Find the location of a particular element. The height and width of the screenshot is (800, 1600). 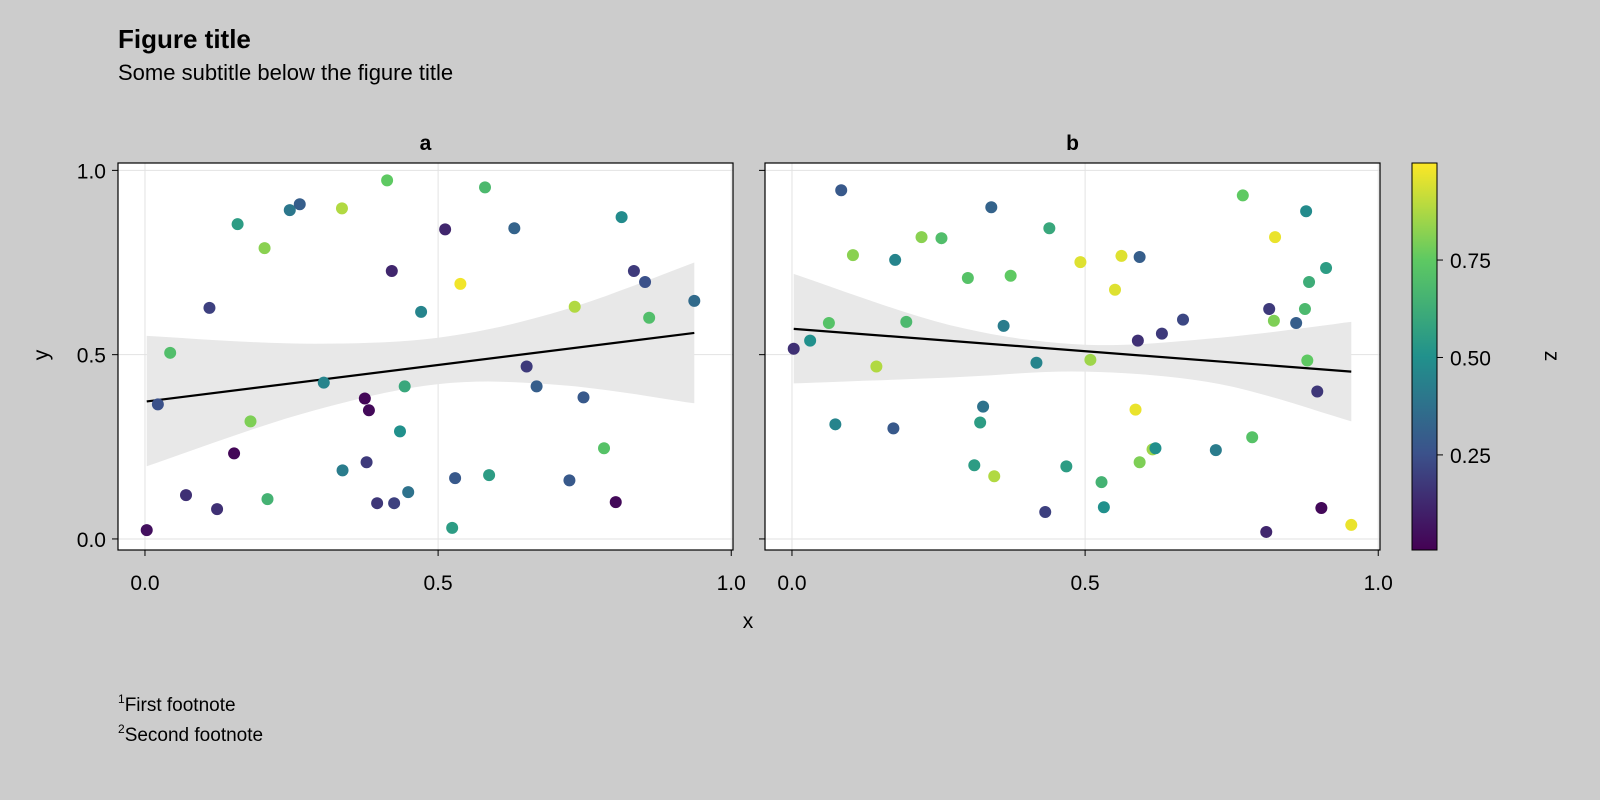

y-tick-label: 0.0 is located at coordinates (91, 540).